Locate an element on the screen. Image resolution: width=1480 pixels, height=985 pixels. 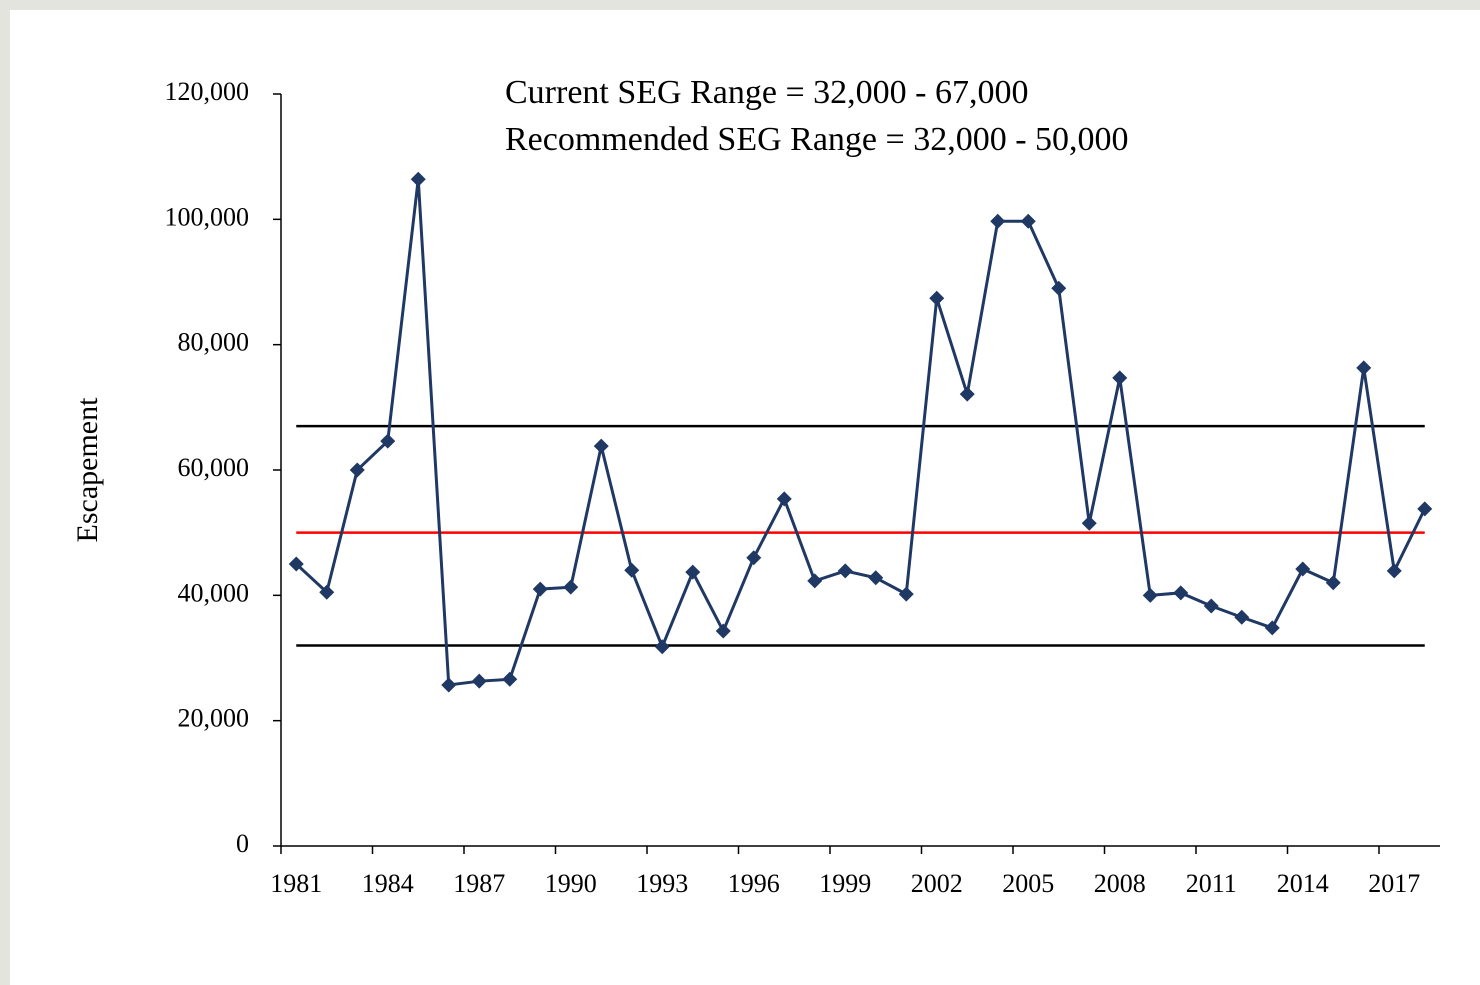
x-tick-label: 2017 is located at coordinates (1394, 883).